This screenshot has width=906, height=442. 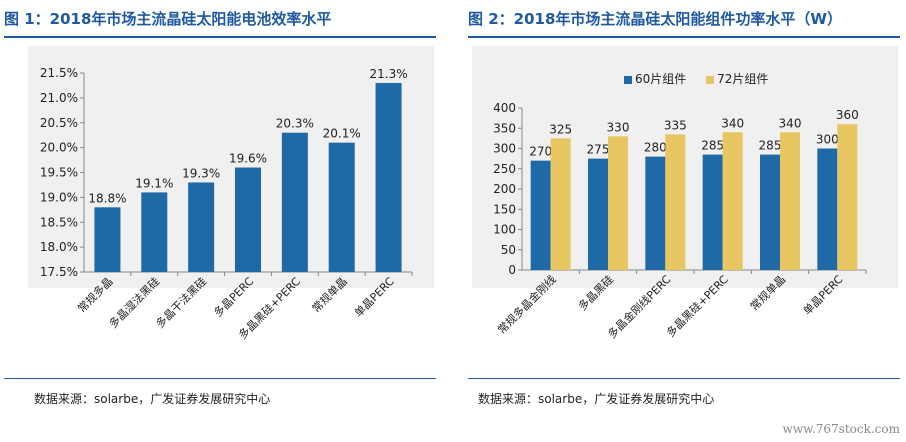 What do you see at coordinates (59, 197) in the screenshot?
I see `y-tick-label: 19.0%` at bounding box center [59, 197].